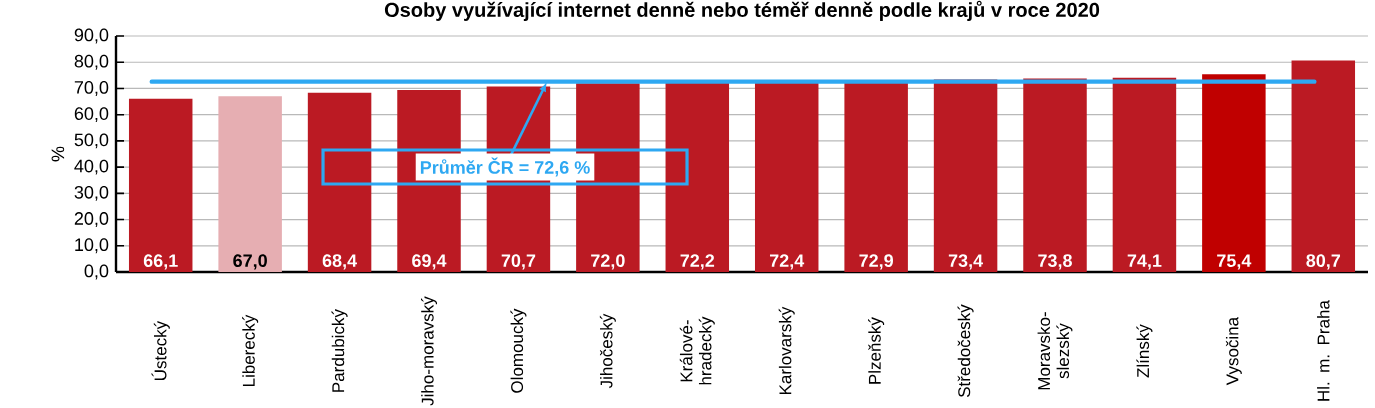 This screenshot has height=408, width=1375. Describe the element at coordinates (505, 167) in the screenshot. I see `ref-line-label: Průměr ČR = 72,6 %` at that location.